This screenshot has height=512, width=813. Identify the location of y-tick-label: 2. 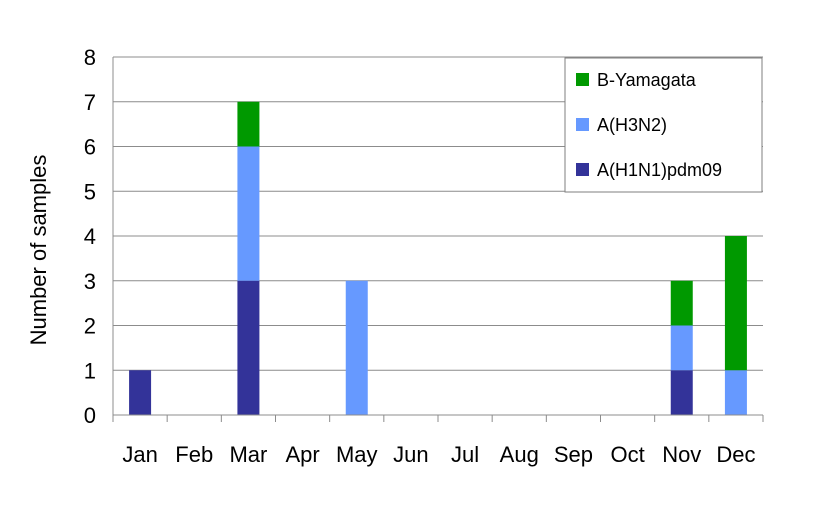
(90, 326).